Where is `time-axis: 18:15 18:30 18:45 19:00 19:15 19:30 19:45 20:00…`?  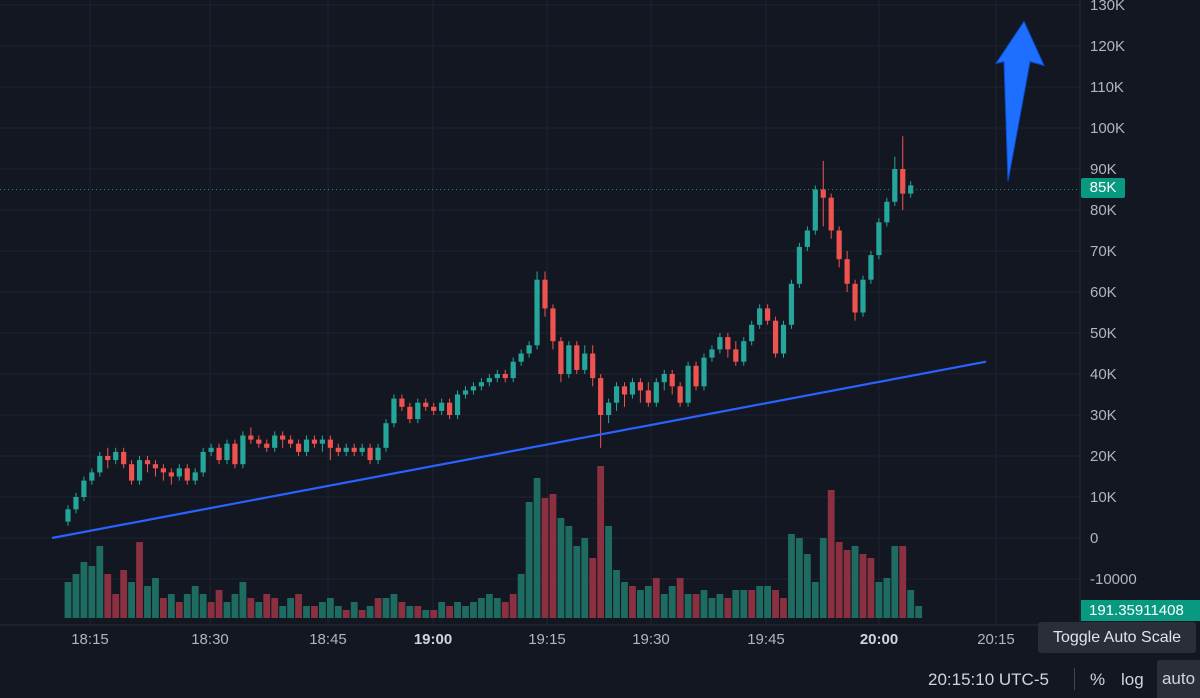
time-axis: 18:15 18:30 18:45 19:00 19:15 19:30 19:45 20:00… is located at coordinates (543, 639).